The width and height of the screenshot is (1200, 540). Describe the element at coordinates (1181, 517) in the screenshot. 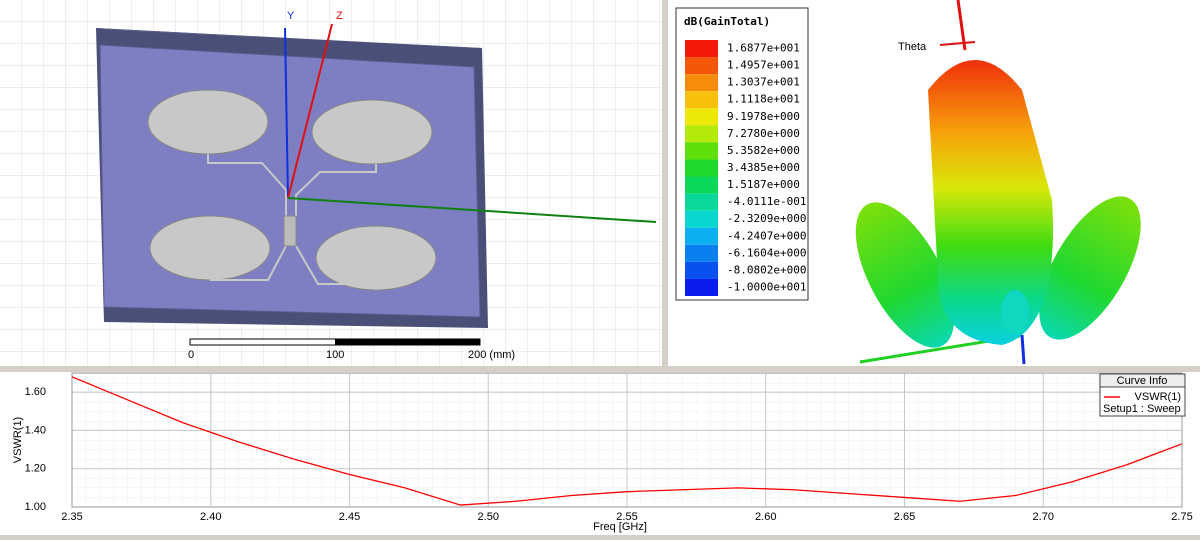

I see `x-tick-label: 2.75` at that location.